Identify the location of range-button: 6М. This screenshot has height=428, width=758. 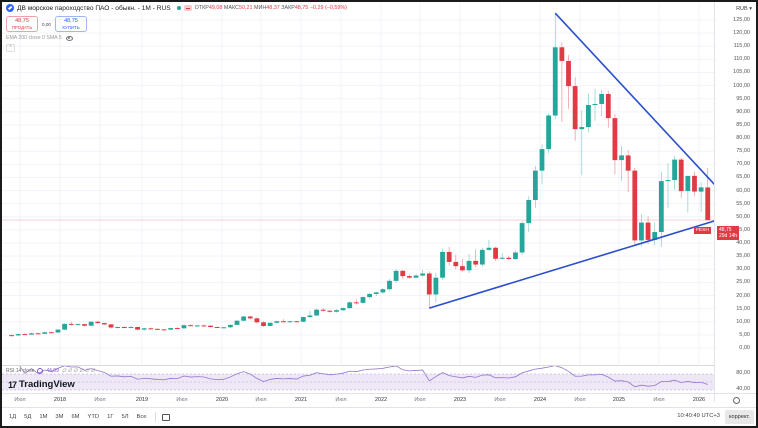
(75, 417).